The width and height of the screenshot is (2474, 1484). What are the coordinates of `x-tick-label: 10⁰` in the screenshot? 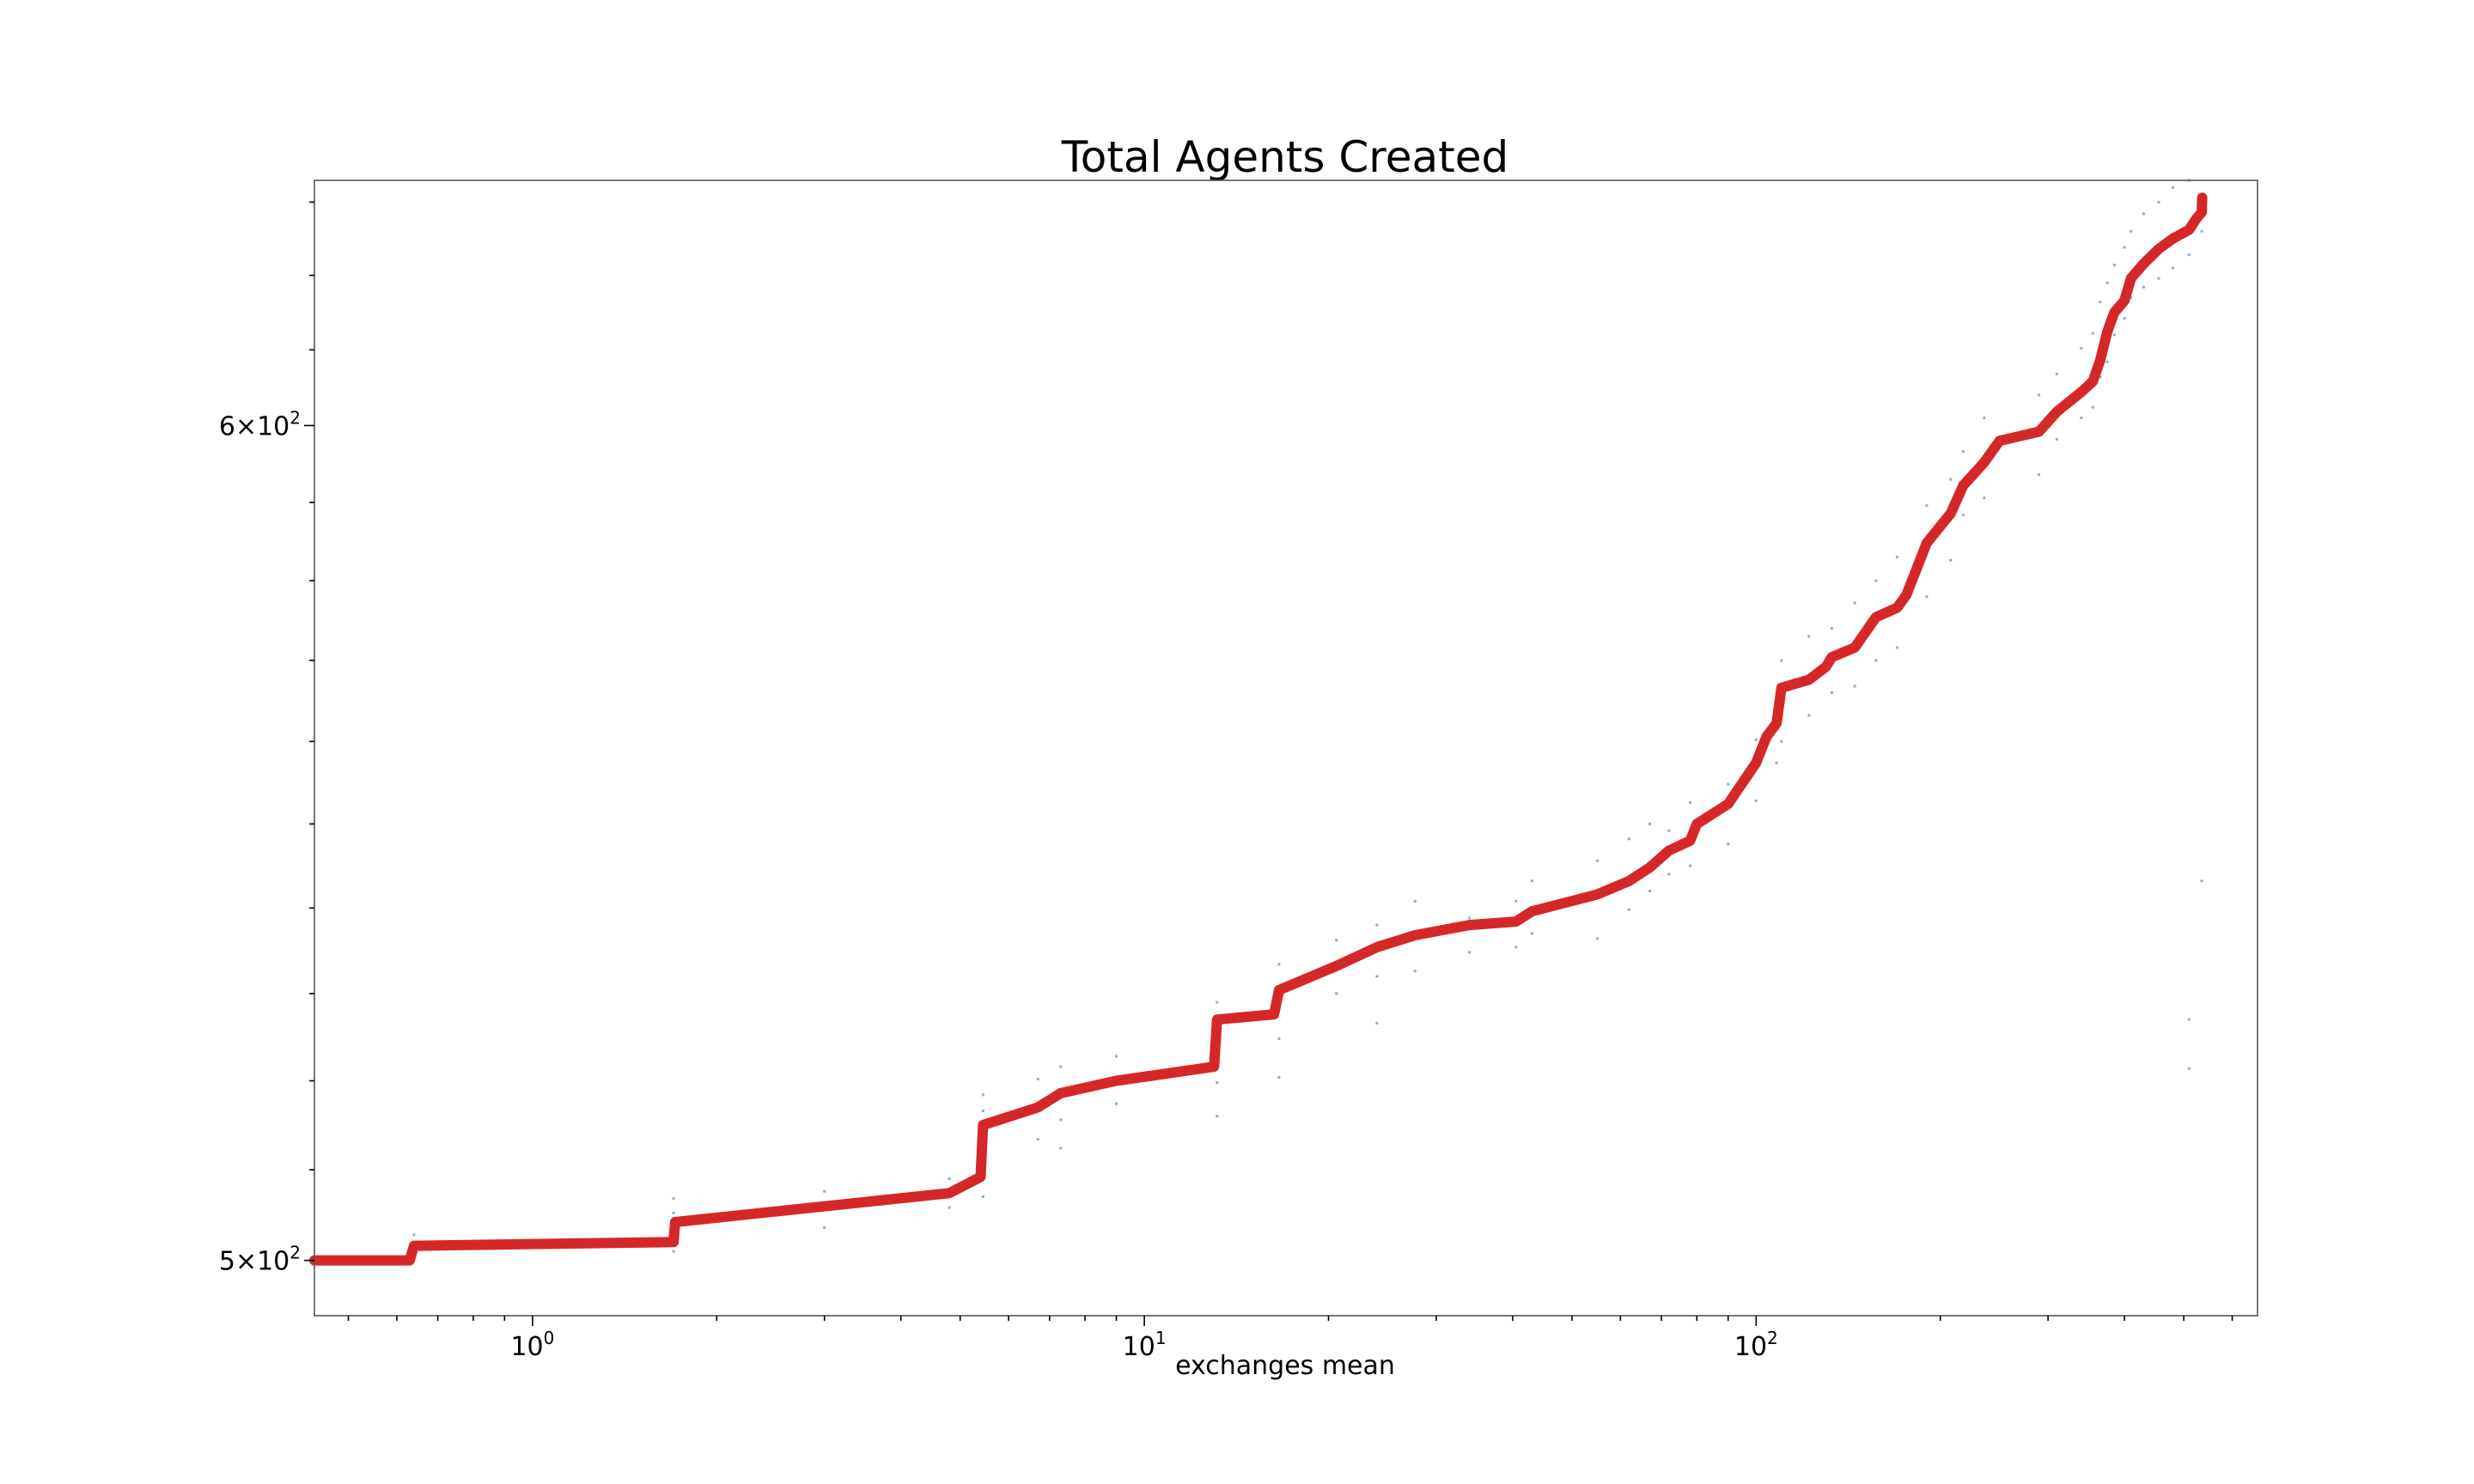 It's located at (532, 1345).